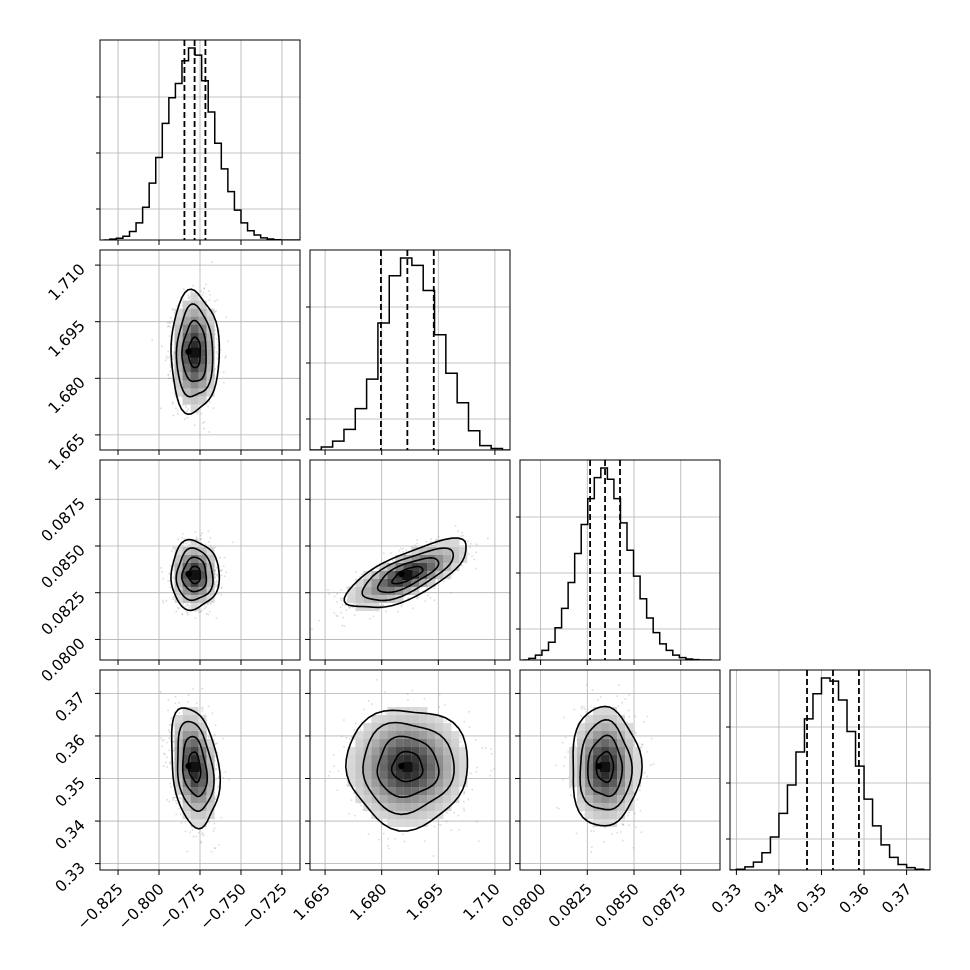  What do you see at coordinates (410, 353) in the screenshot?
I see `histogram-step-p1` at bounding box center [410, 353].